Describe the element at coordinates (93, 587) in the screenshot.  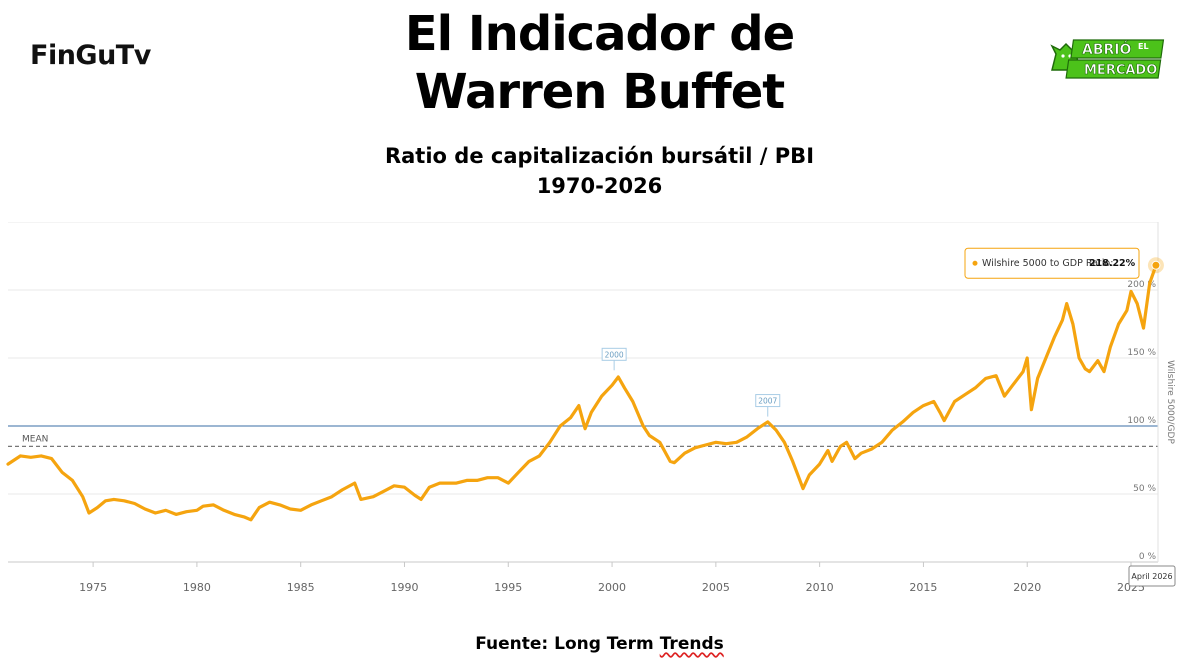
I see `x-tick-label-1975: 1975` at that location.